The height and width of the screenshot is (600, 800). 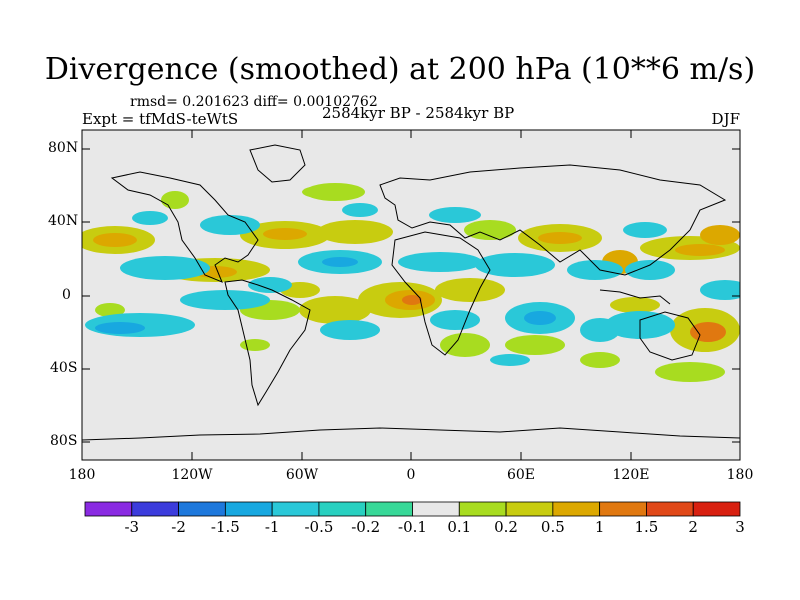 What do you see at coordinates (646, 527) in the screenshot?
I see `colorbar-label-11: 1.5` at bounding box center [646, 527].